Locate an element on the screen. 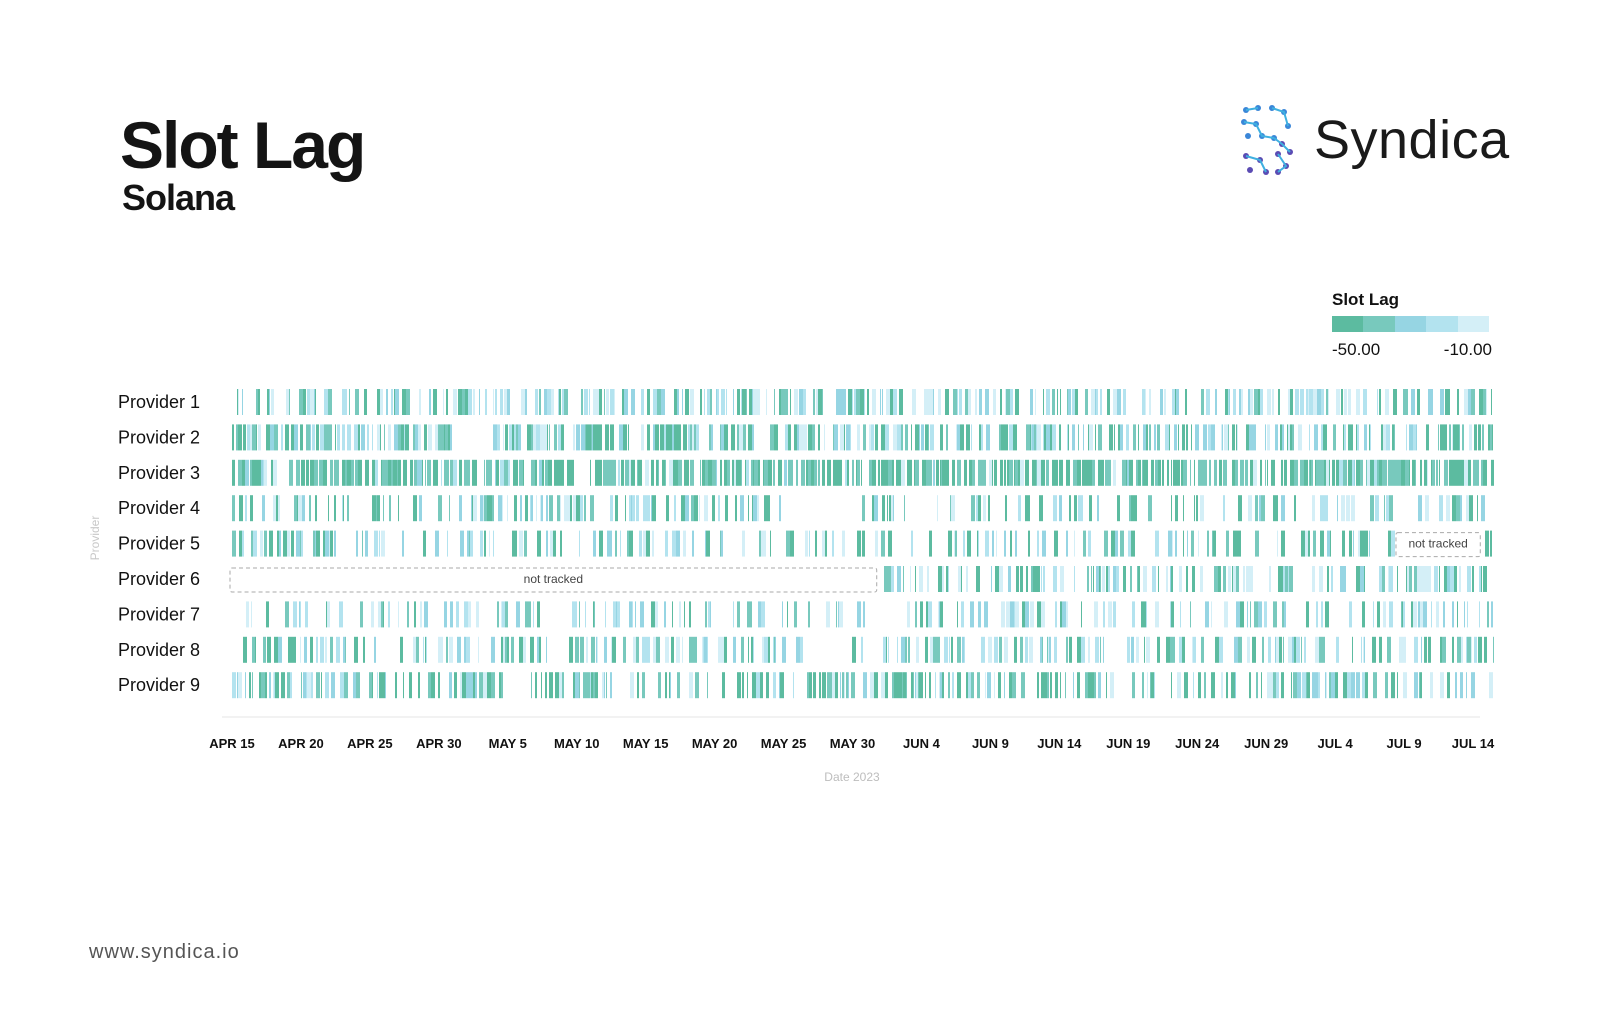  row-label: Provider 8 is located at coordinates (159, 650).